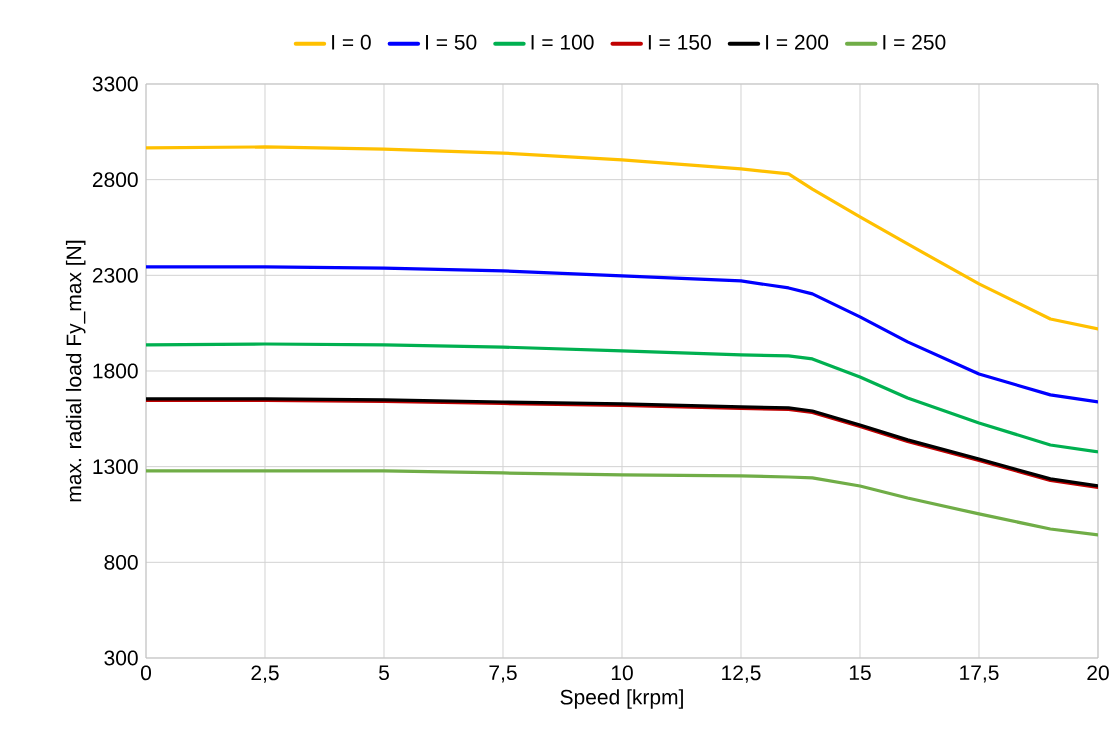 The height and width of the screenshot is (754, 1120). I want to click on x-tick-label: 10, so click(622, 673).